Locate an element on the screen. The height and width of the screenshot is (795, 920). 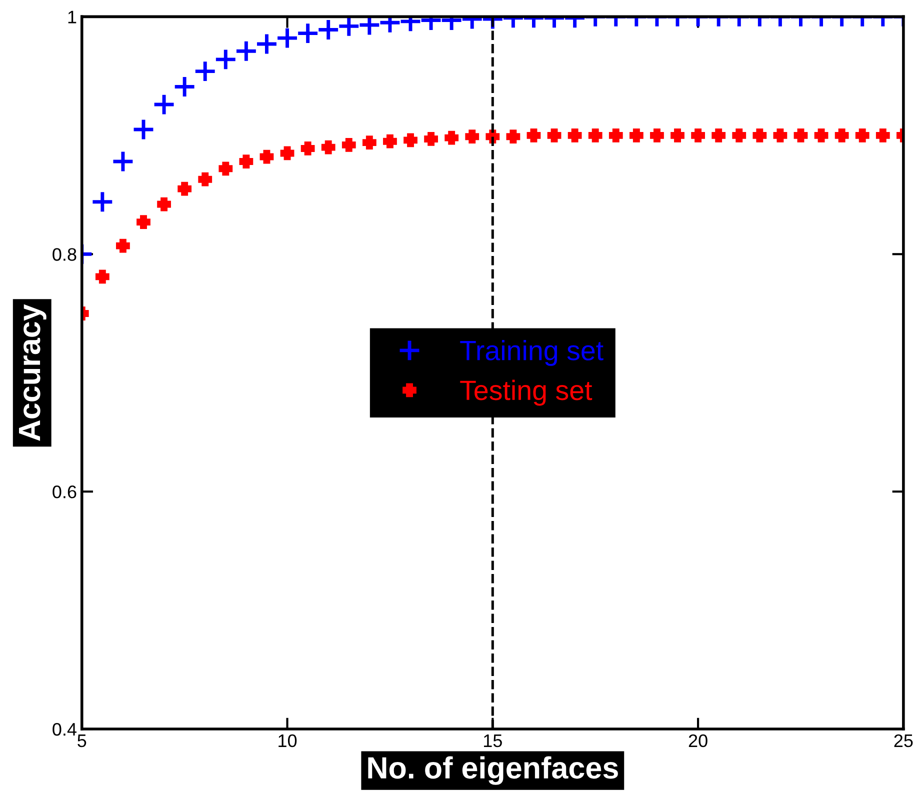
y-tick-label: 0.4 is located at coordinates (64, 729).